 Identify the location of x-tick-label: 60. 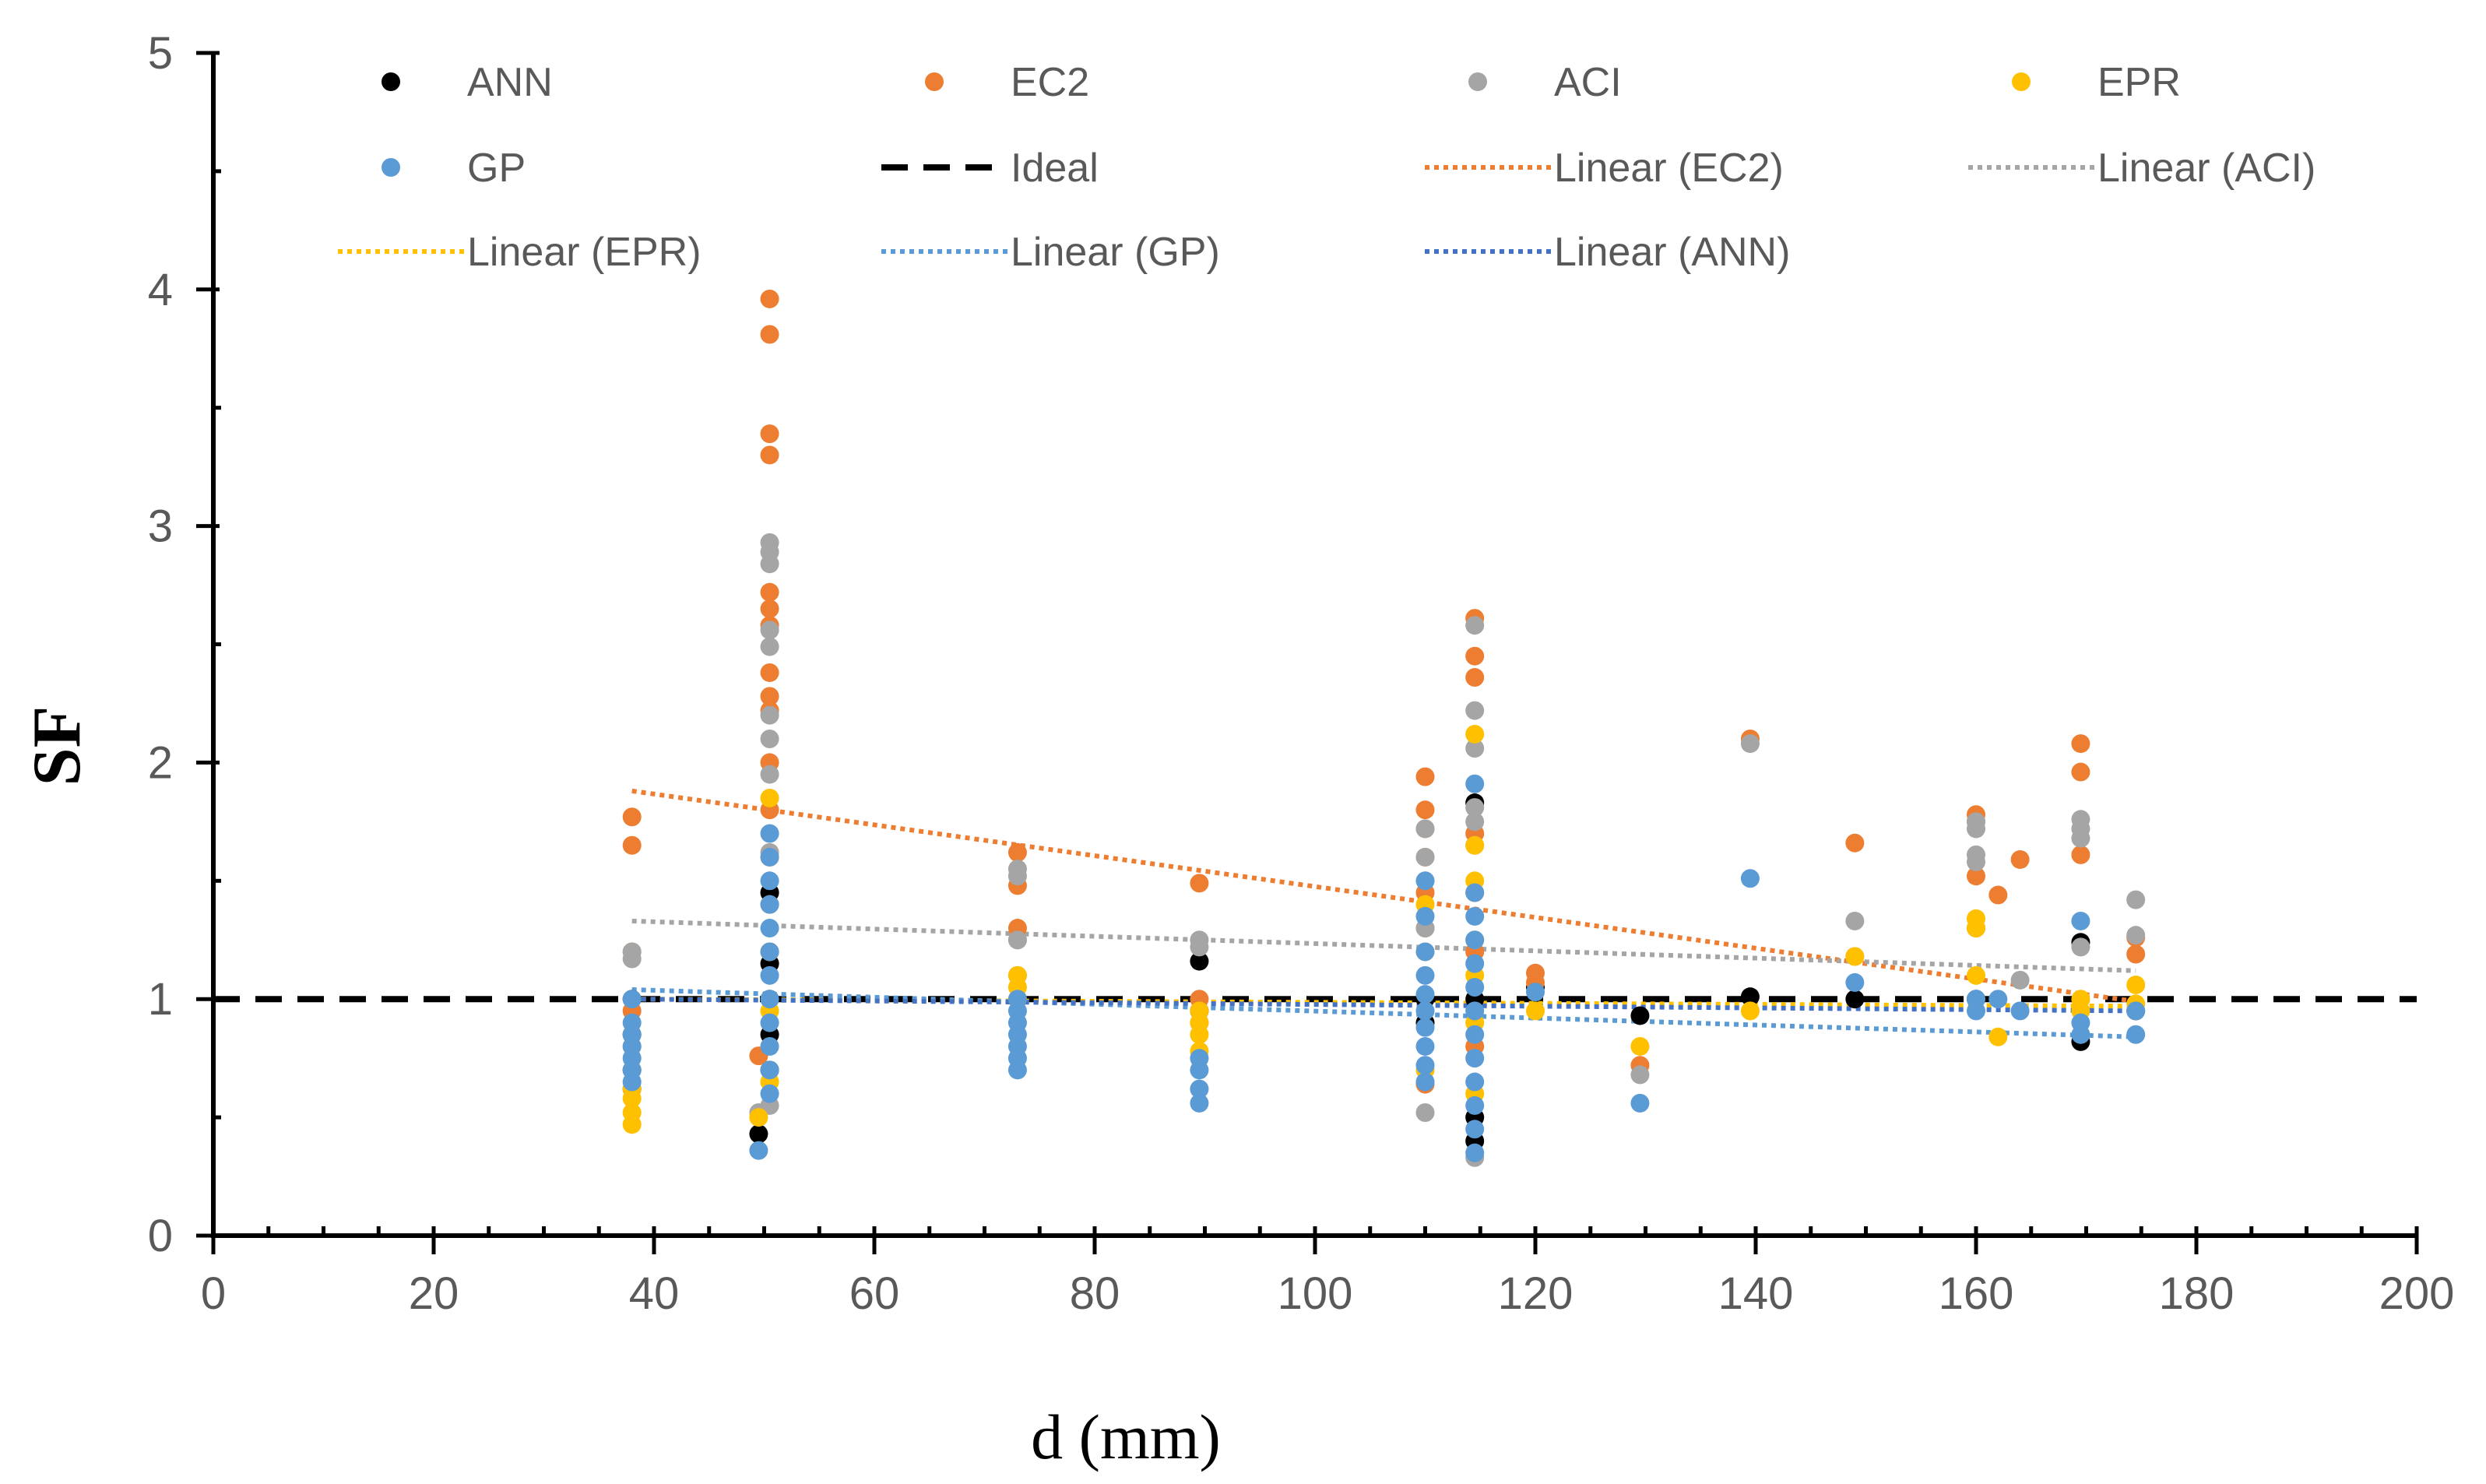
(875, 1293).